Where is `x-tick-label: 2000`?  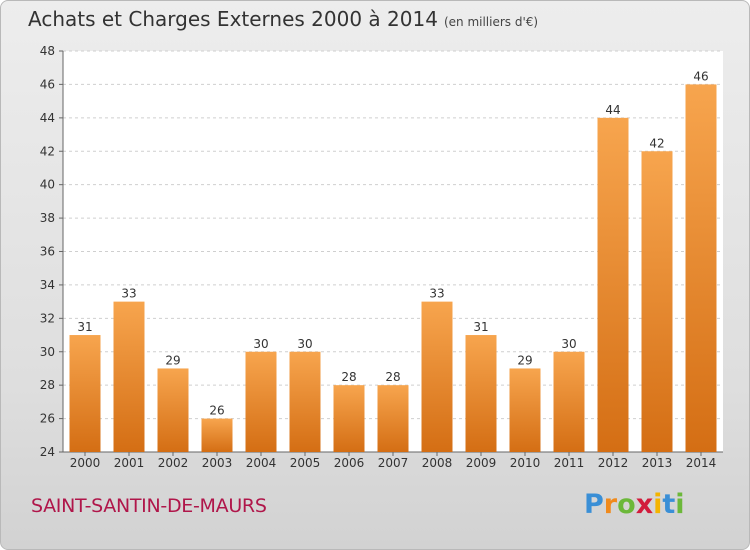
x-tick-label: 2000 is located at coordinates (85, 463).